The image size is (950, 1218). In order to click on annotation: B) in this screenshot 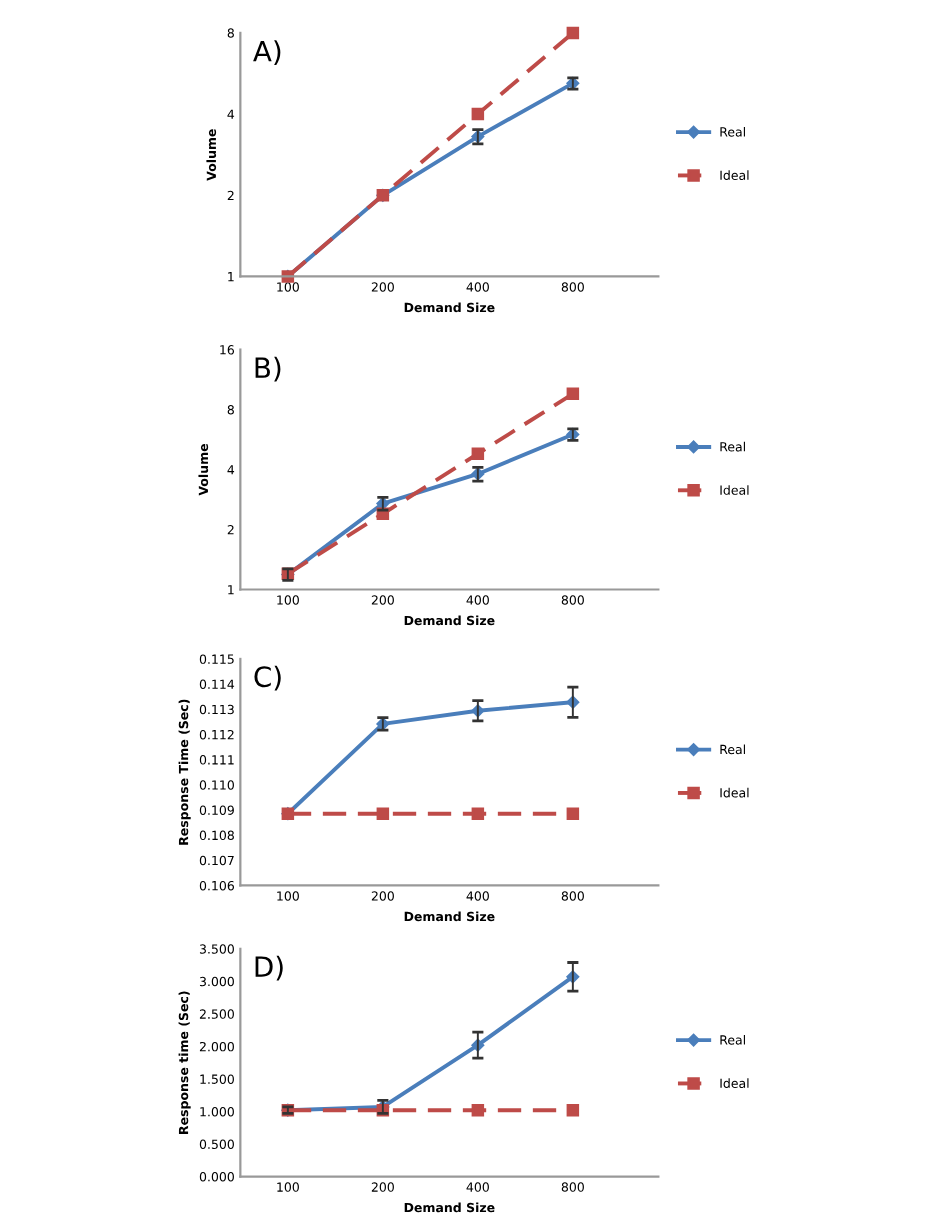, I will do `click(268, 369)`.